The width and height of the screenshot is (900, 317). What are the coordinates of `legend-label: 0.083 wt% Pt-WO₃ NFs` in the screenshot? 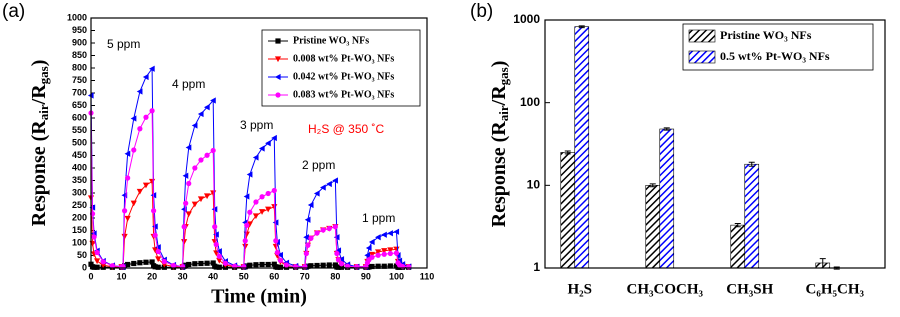 It's located at (343, 94).